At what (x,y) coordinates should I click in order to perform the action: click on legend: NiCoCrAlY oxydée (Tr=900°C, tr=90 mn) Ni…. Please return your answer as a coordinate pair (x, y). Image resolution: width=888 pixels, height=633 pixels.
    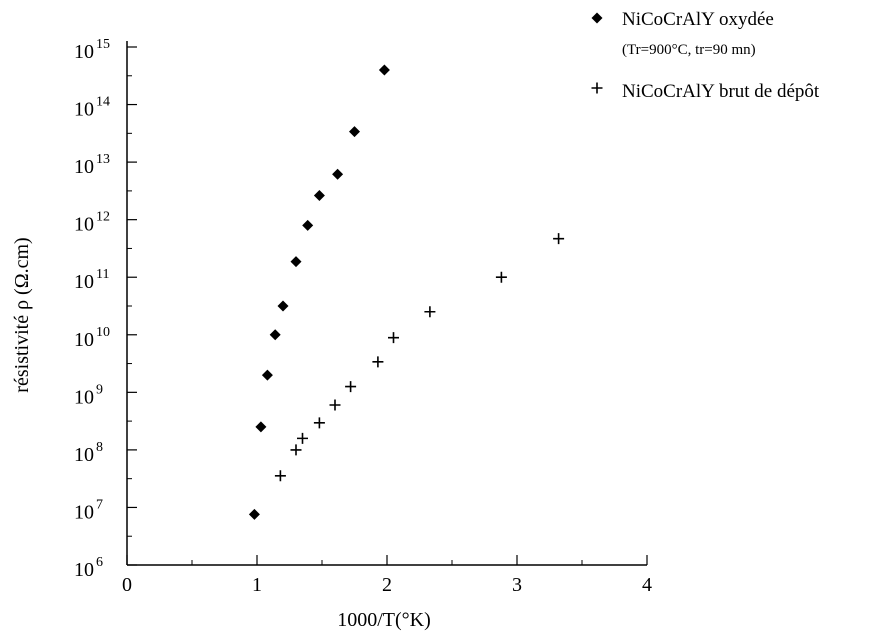
    Looking at the image, I should click on (706, 55).